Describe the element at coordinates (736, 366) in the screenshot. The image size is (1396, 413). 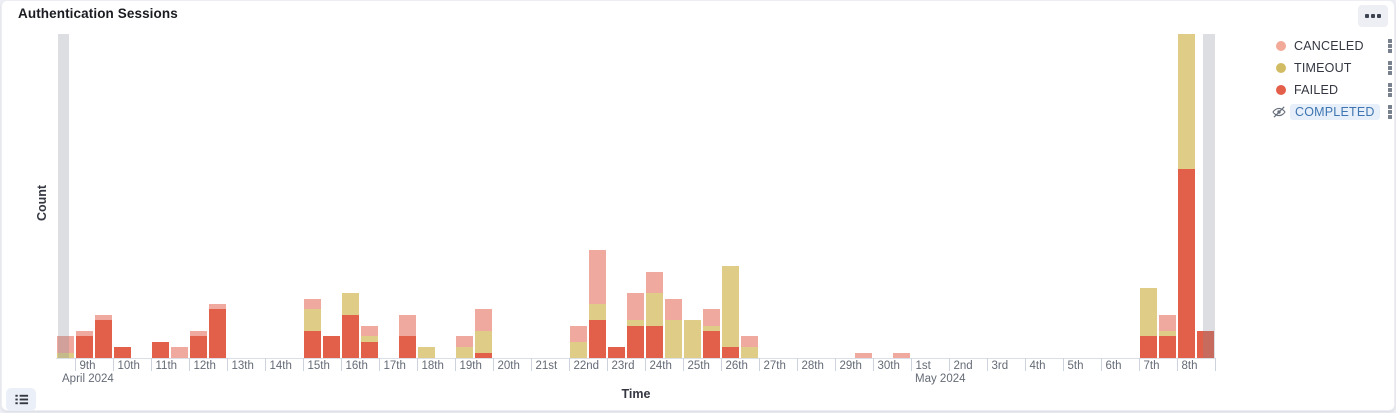
I see `x-axis-tick-label: 26th` at that location.